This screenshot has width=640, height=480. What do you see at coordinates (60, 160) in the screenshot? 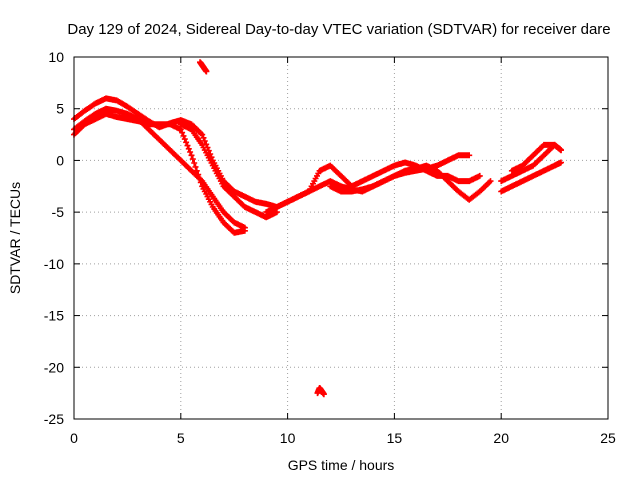
I see `y-tick-label: 0` at bounding box center [60, 160].